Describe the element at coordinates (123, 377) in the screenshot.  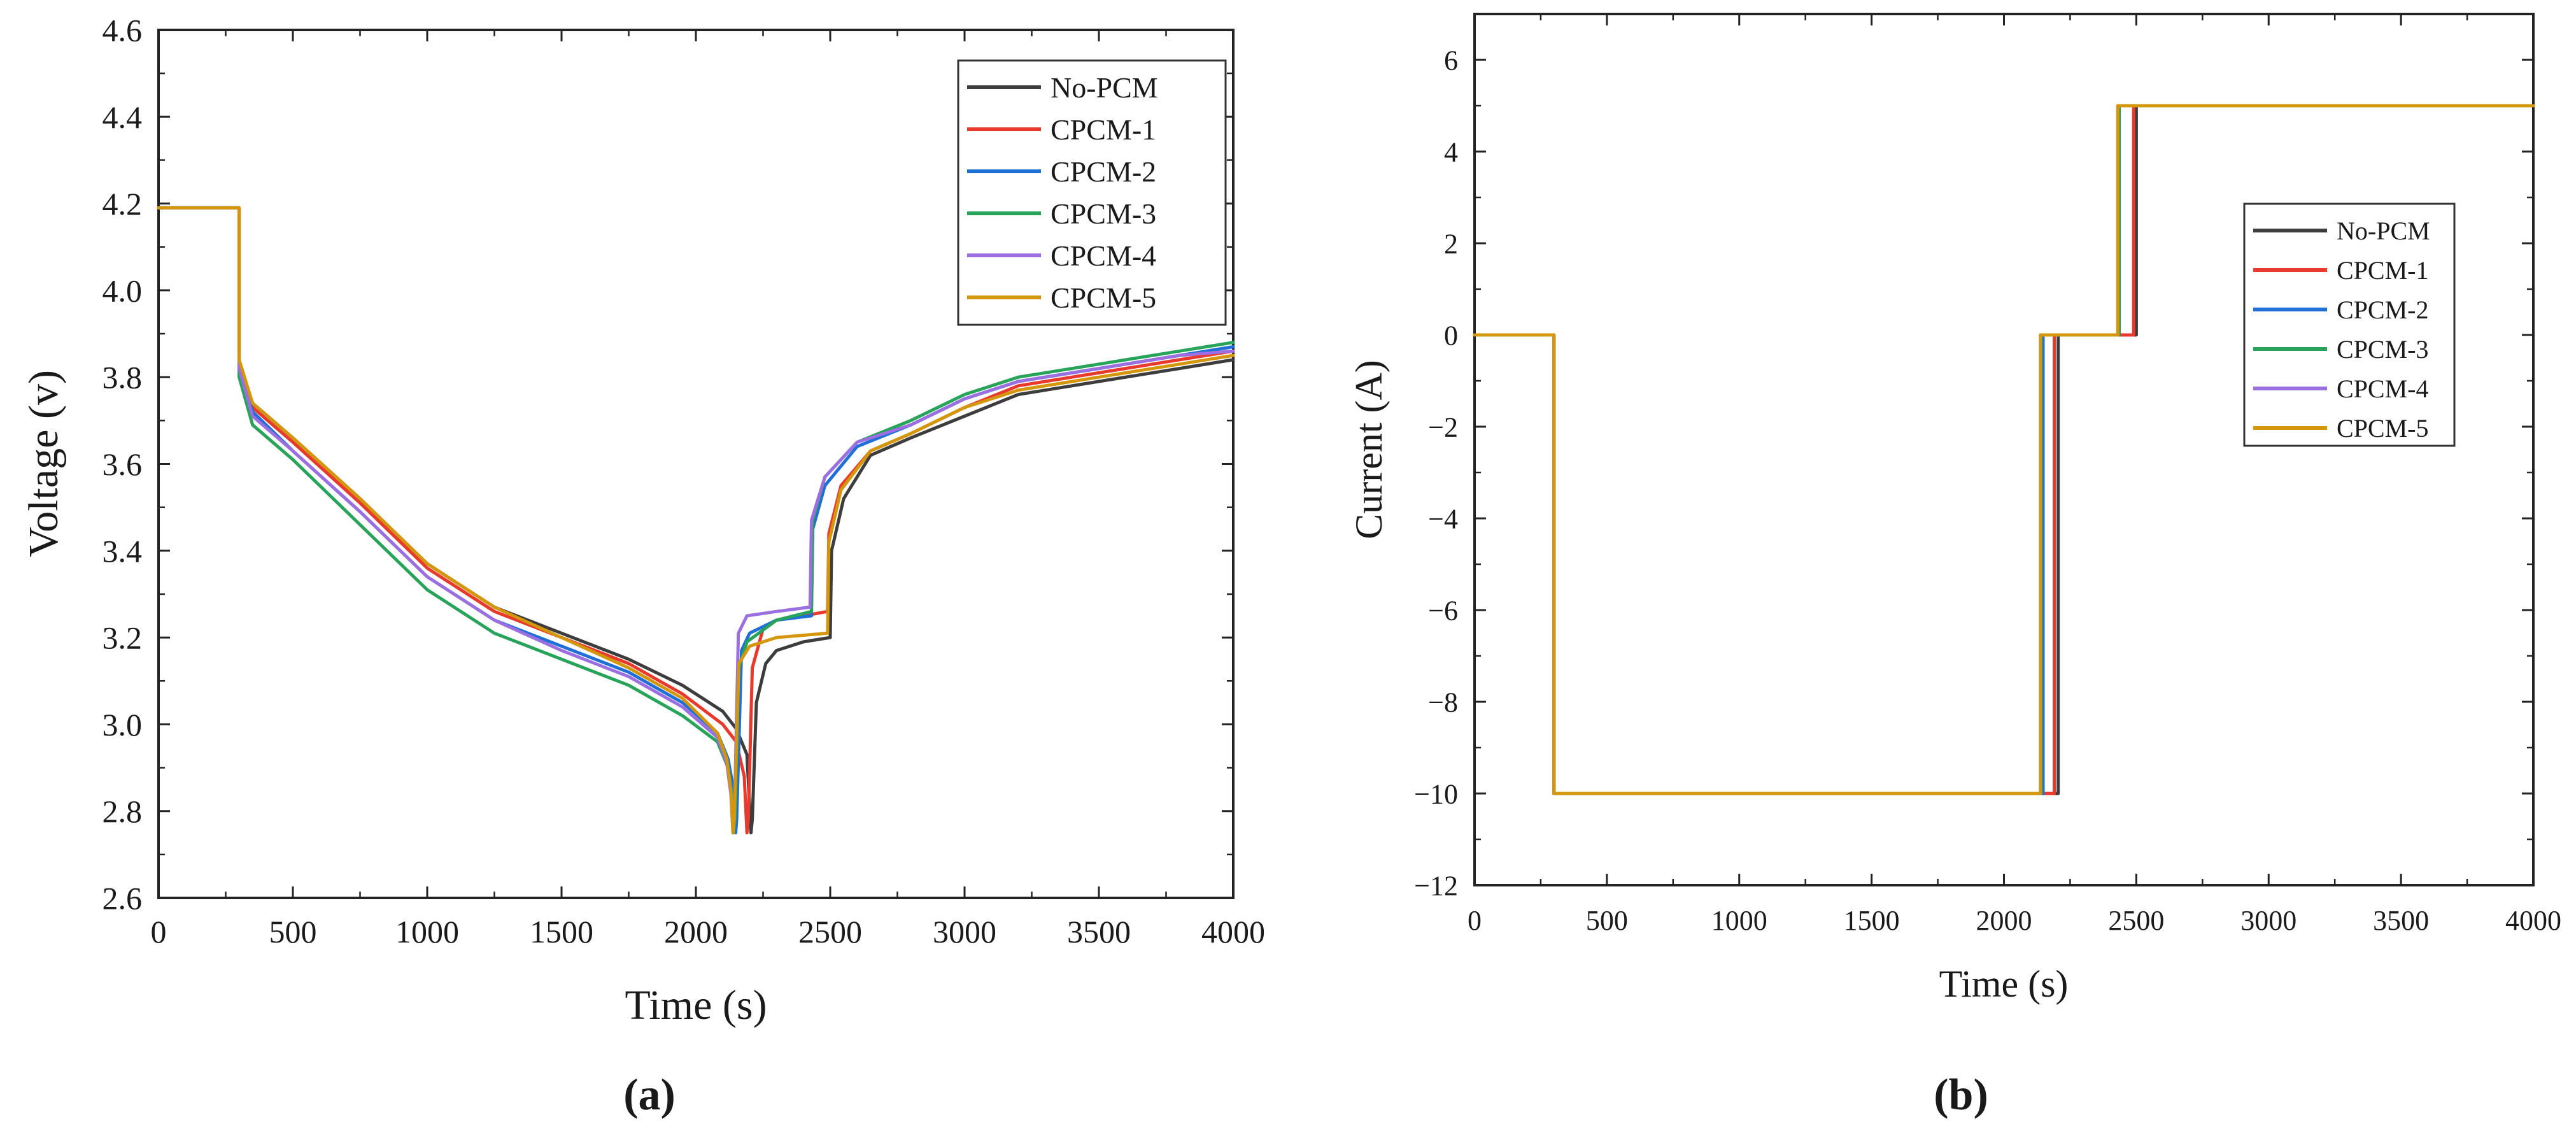
I see `y-tick-label-a: 3.8` at that location.